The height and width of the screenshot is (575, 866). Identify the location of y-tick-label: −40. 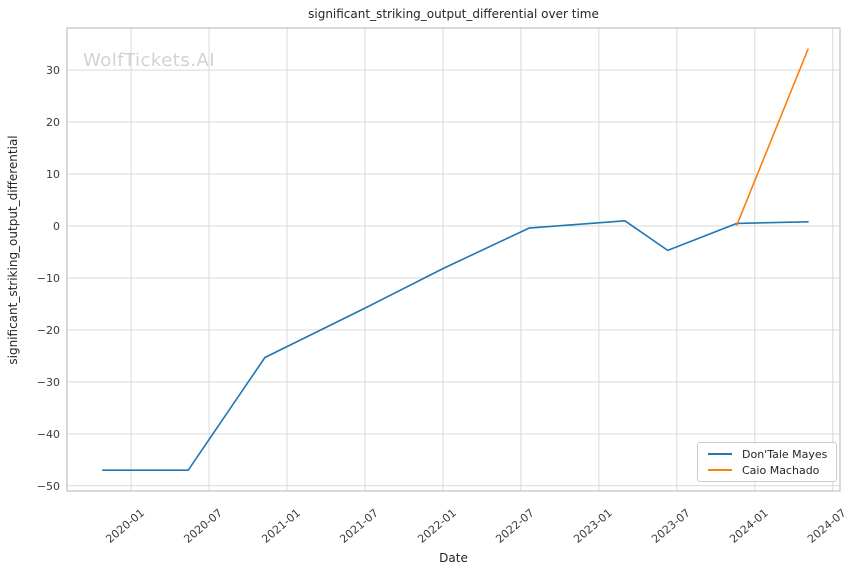
(48, 434).